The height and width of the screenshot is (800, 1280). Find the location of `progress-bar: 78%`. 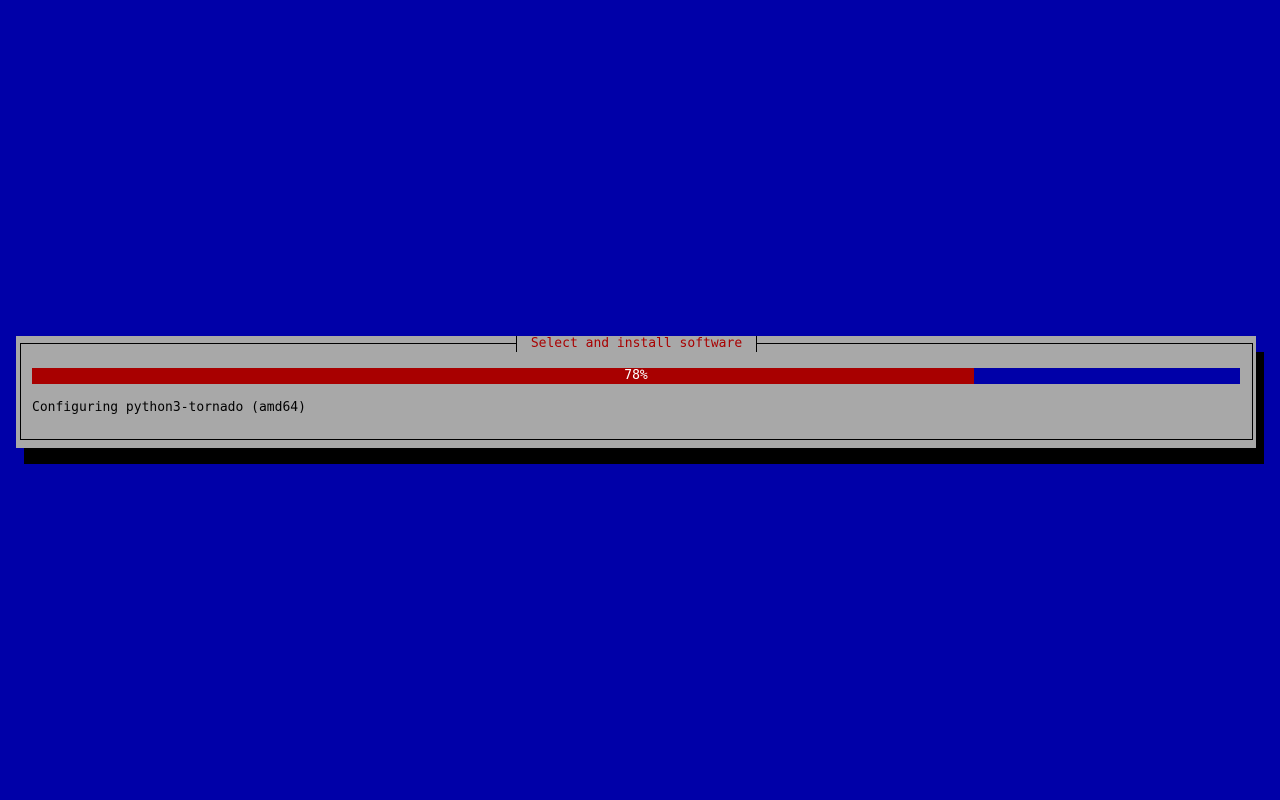

progress-bar: 78% is located at coordinates (636, 376).